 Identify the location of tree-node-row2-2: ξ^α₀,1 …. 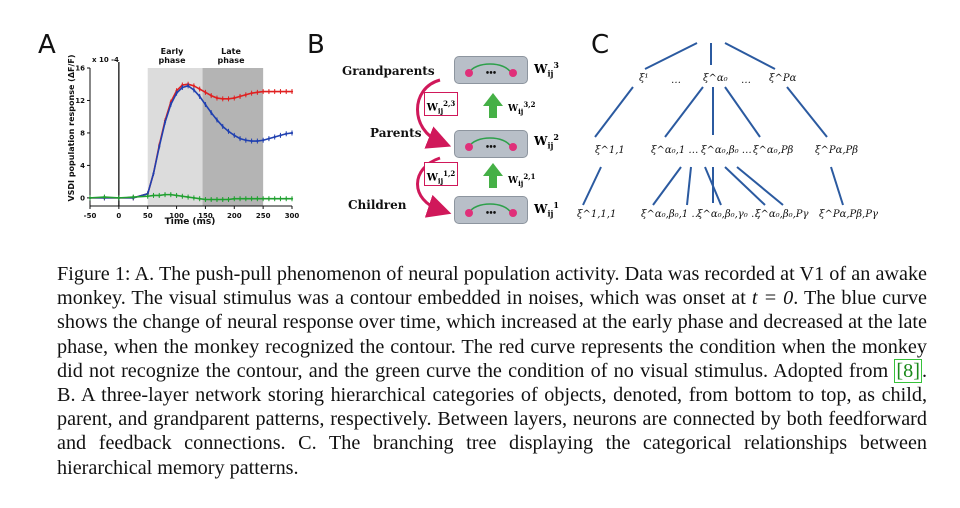
(675, 150).